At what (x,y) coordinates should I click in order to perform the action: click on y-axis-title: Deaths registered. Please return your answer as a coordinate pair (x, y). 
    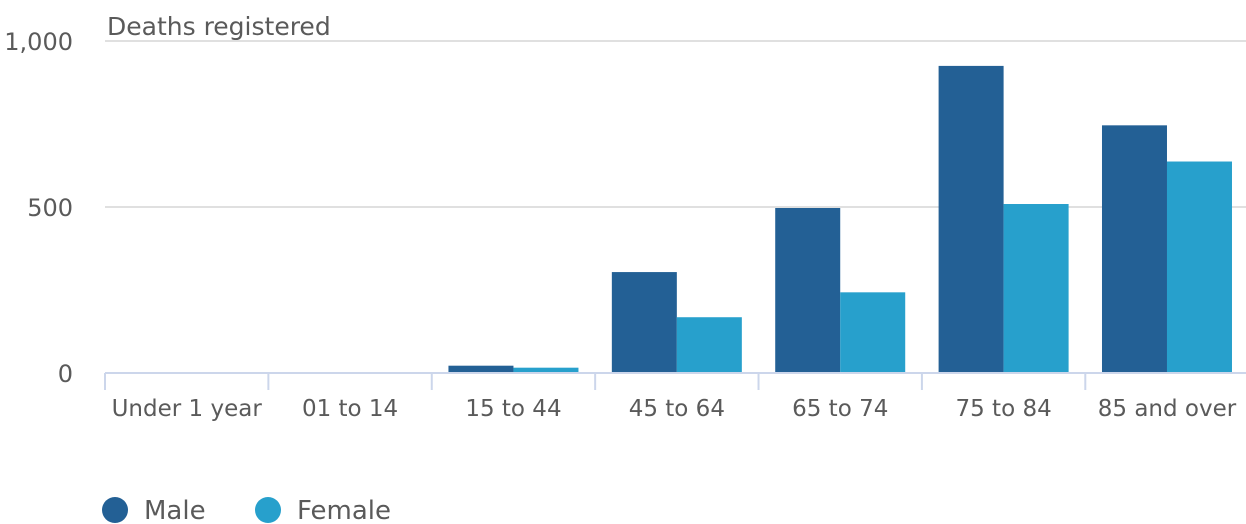
    Looking at the image, I should click on (219, 26).